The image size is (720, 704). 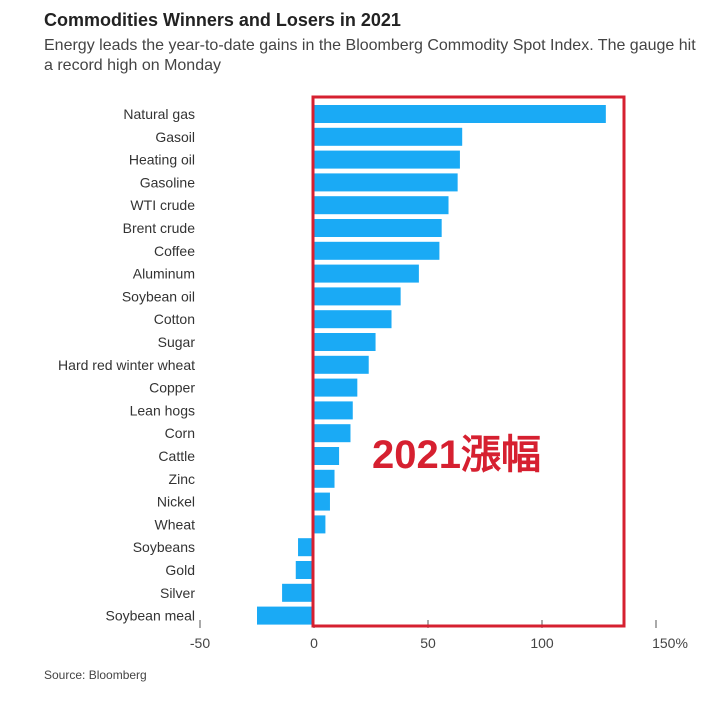 What do you see at coordinates (176, 502) in the screenshot?
I see `category-label: Nickel` at bounding box center [176, 502].